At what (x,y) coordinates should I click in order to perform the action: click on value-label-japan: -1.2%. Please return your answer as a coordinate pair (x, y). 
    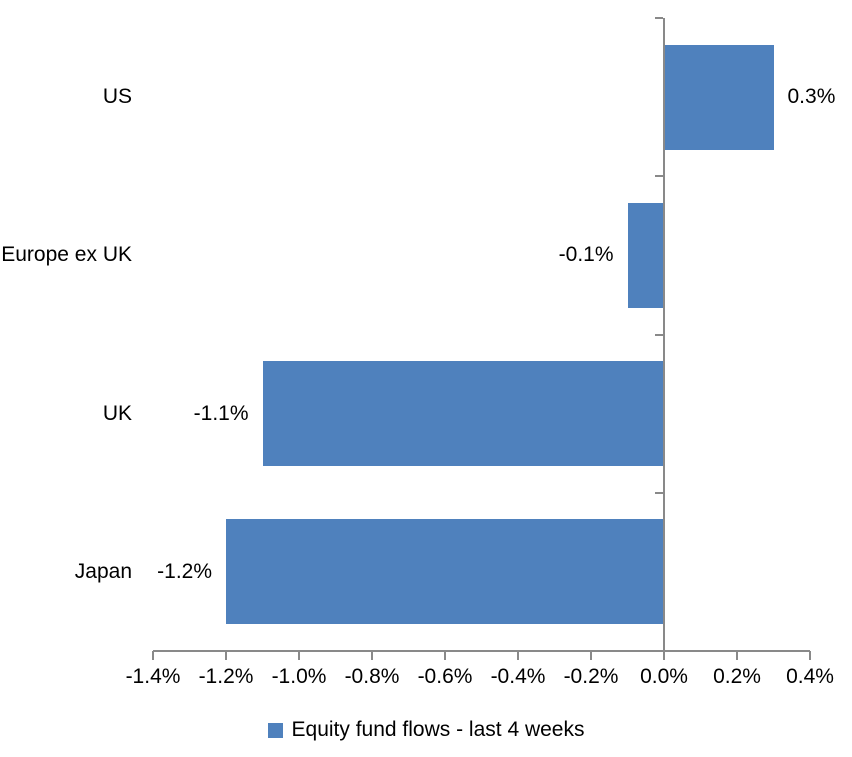
    Looking at the image, I should click on (184, 571).